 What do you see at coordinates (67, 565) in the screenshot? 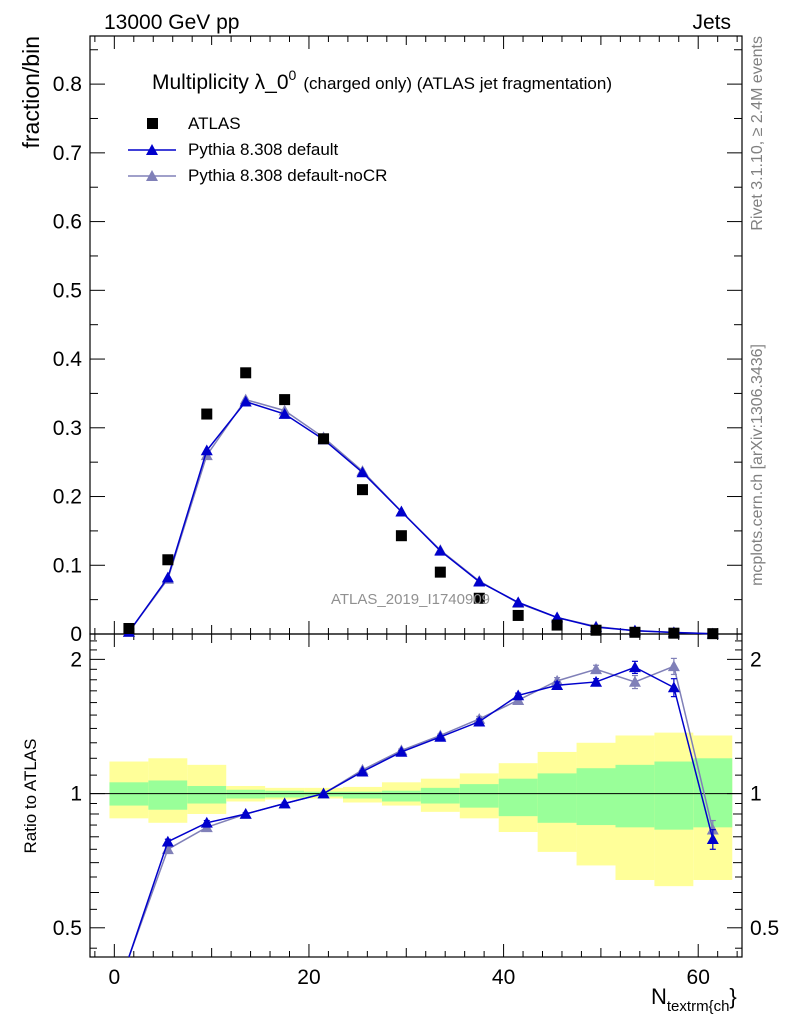
I see `y-tick-label: 0.1` at bounding box center [67, 565].